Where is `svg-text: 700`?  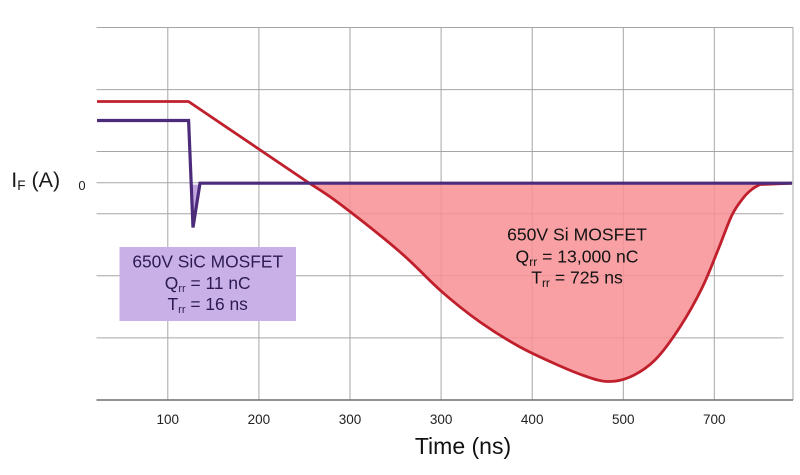
svg-text: 700 is located at coordinates (714, 419).